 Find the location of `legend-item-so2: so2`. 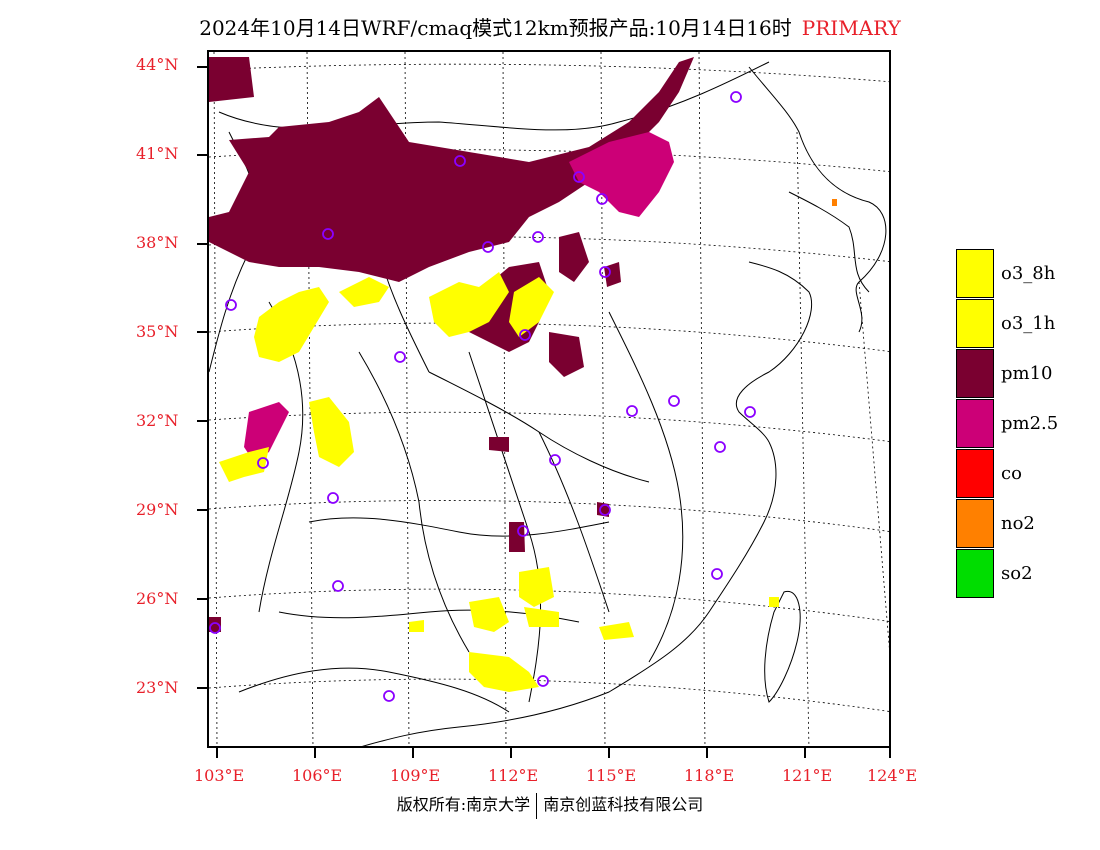

legend-item-so2: so2 is located at coordinates (1026, 574).